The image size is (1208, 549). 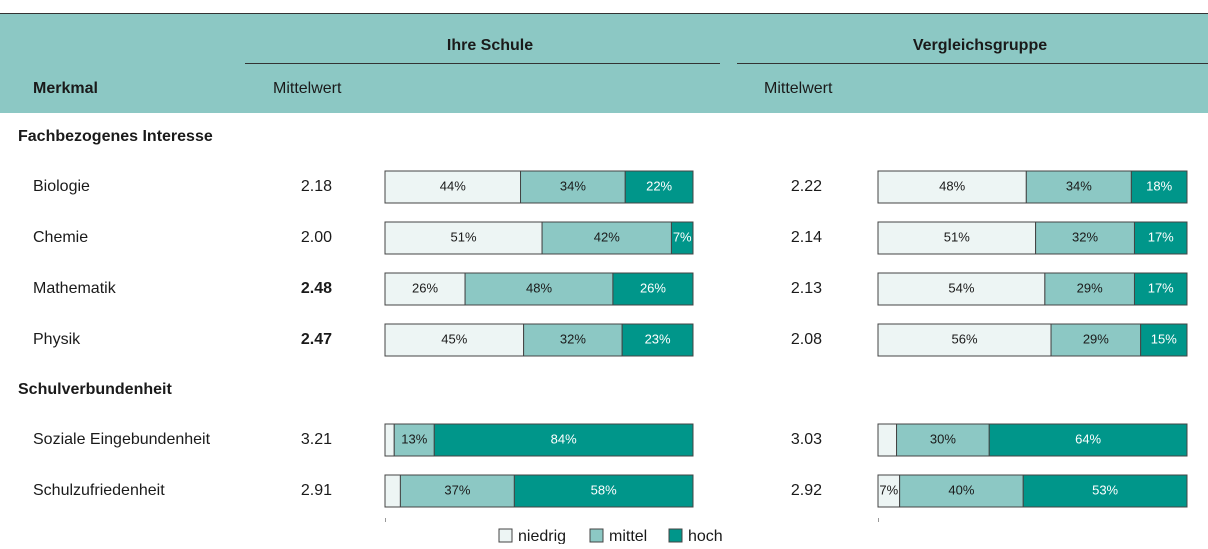 I want to click on mean-value: 2.13, so click(x=806, y=288).